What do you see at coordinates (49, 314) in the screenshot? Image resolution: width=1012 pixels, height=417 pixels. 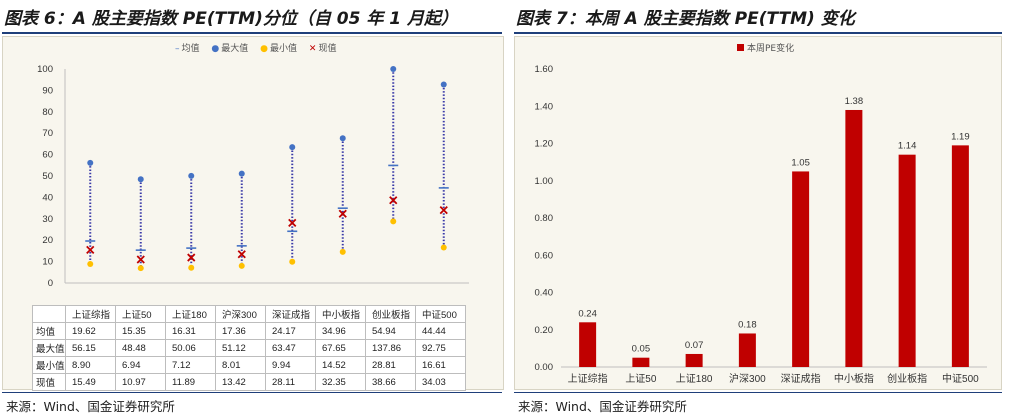 I see `table-corner-cell` at bounding box center [49, 314].